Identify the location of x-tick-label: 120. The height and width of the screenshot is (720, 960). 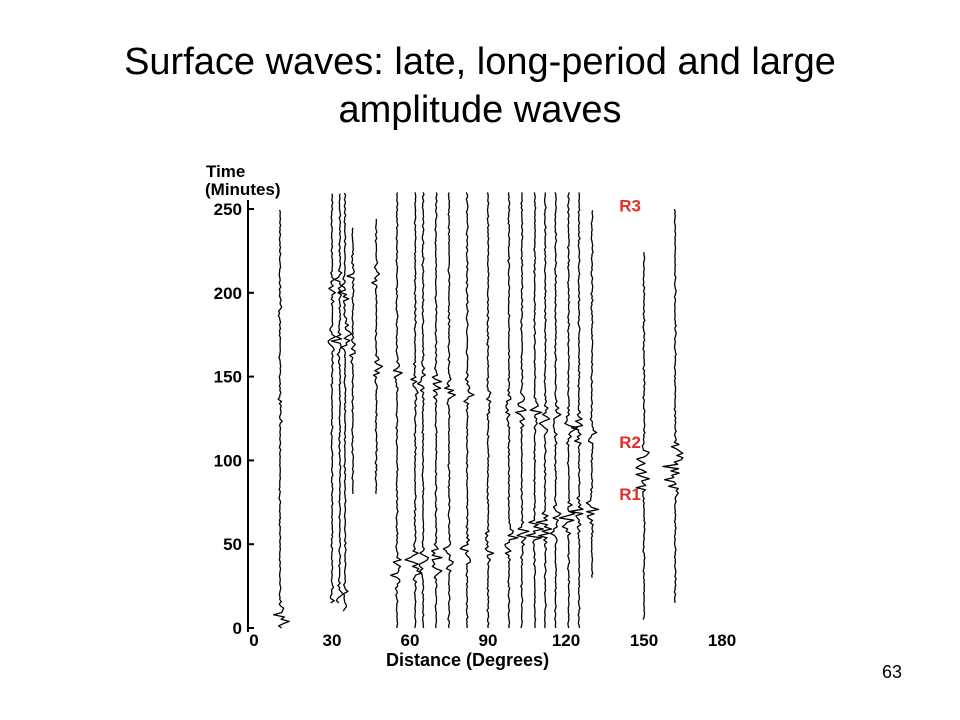
(566, 640).